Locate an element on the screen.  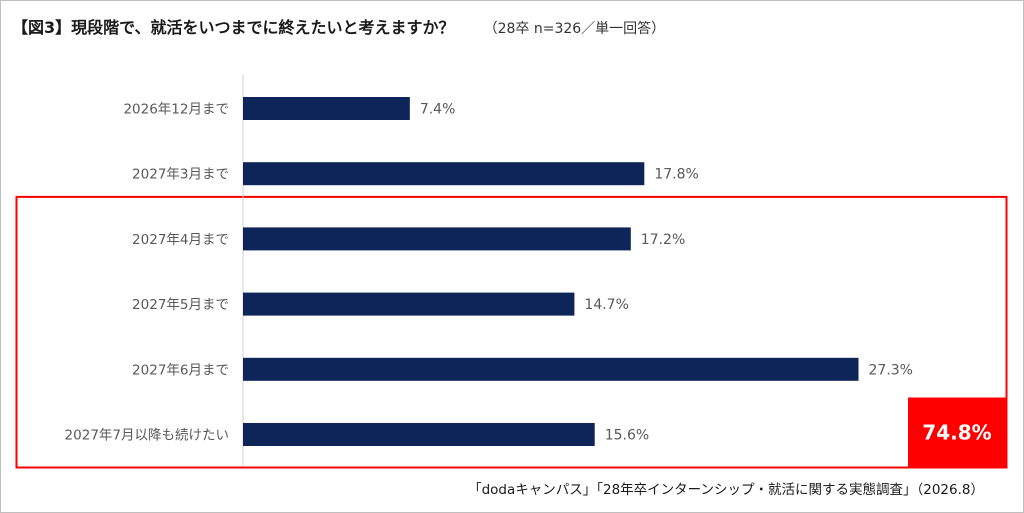
highlight-total-badge is located at coordinates (957, 432).